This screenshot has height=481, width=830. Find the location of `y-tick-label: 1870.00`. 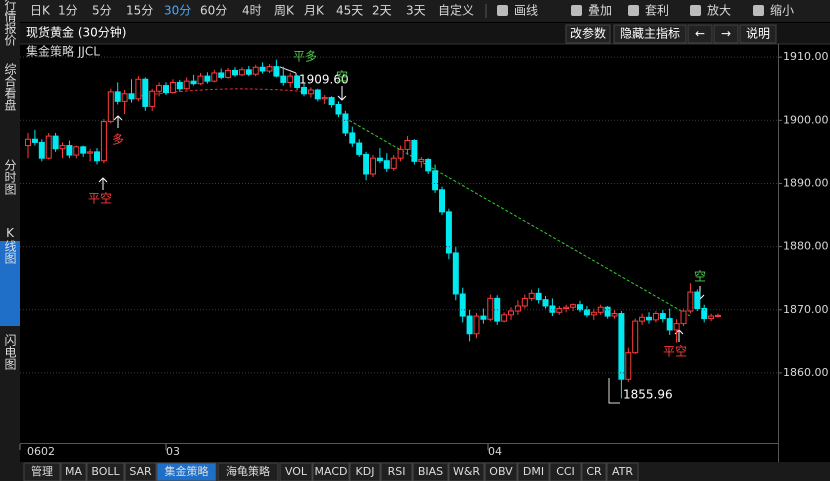

y-tick-label: 1870.00 is located at coordinates (806, 309).